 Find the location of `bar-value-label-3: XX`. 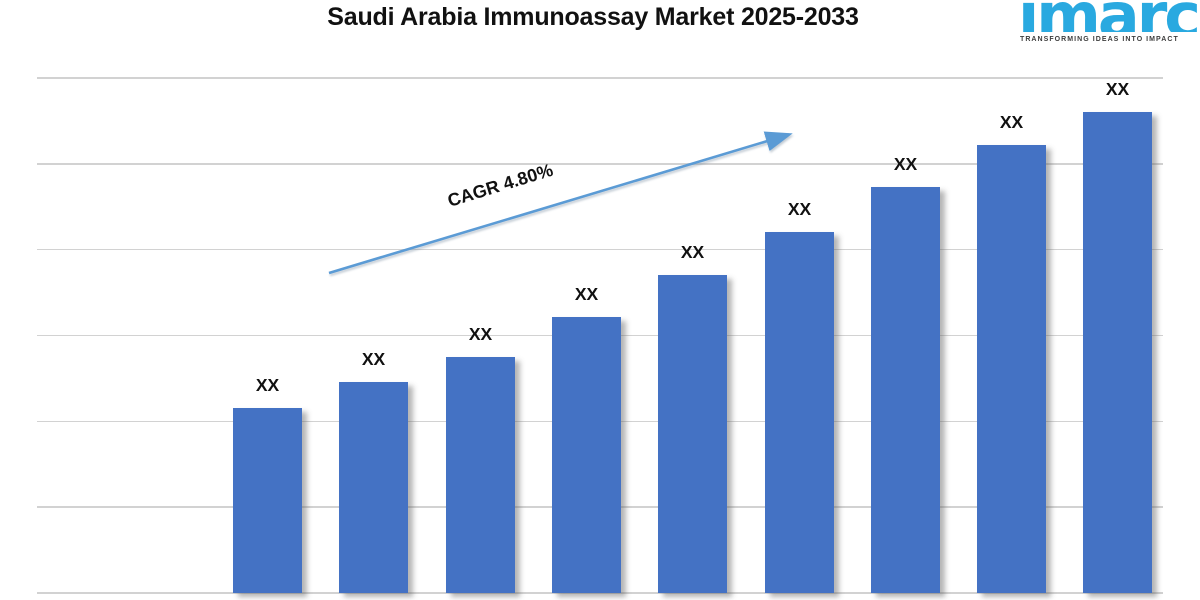

bar-value-label-3: XX is located at coordinates (480, 334).